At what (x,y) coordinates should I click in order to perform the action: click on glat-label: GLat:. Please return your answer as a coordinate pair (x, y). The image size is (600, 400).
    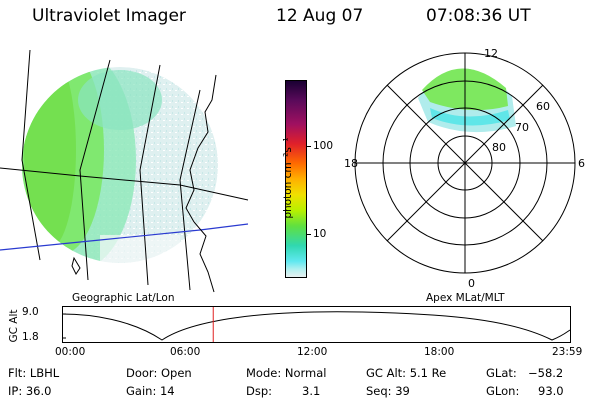
    Looking at the image, I should click on (501, 373).